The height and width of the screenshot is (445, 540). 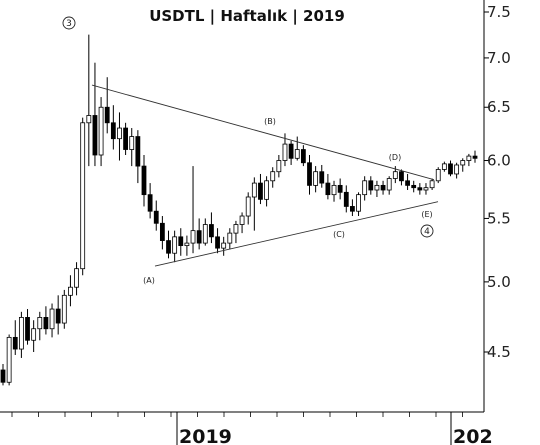 What do you see at coordinates (499, 352) in the screenshot?
I see `y-tick-label: 4.5` at bounding box center [499, 352].